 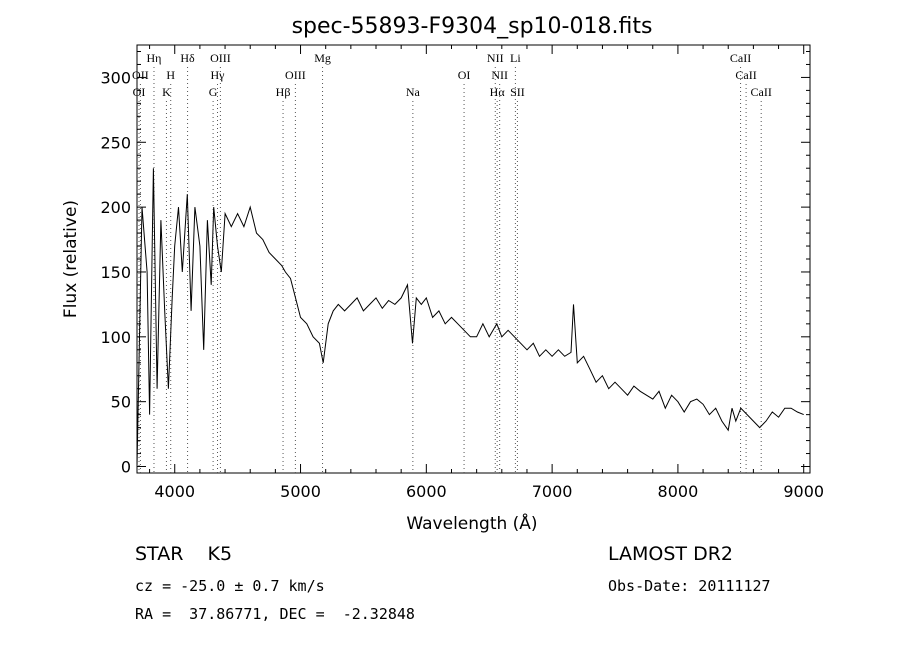 I want to click on spectral-line-label: Hη, so click(x=154, y=58).